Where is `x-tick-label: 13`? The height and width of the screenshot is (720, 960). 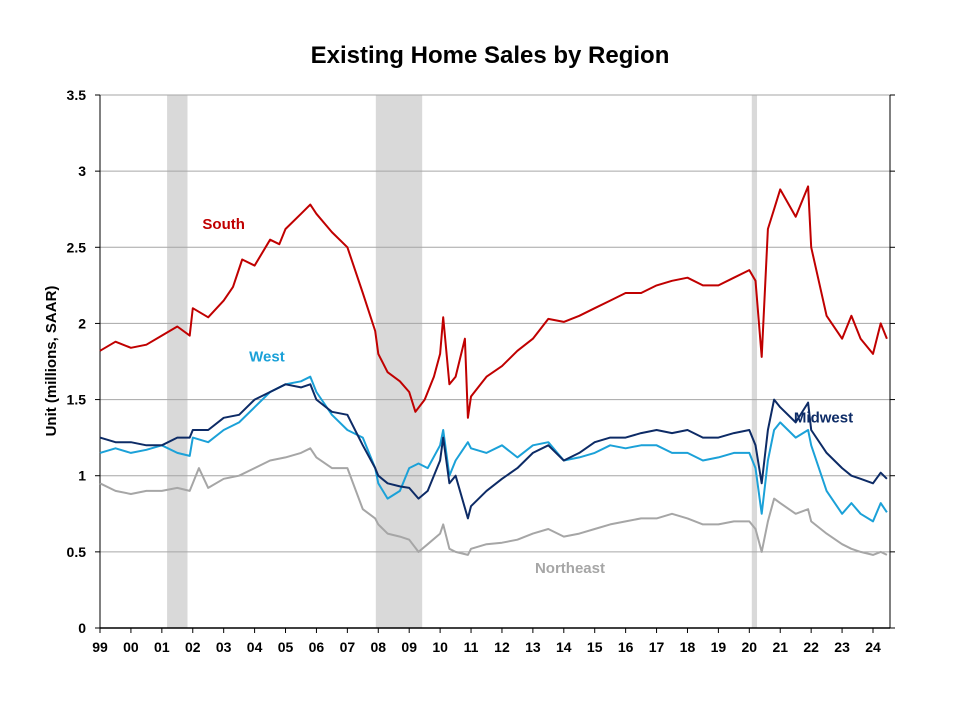 x-tick-label: 13 is located at coordinates (533, 647).